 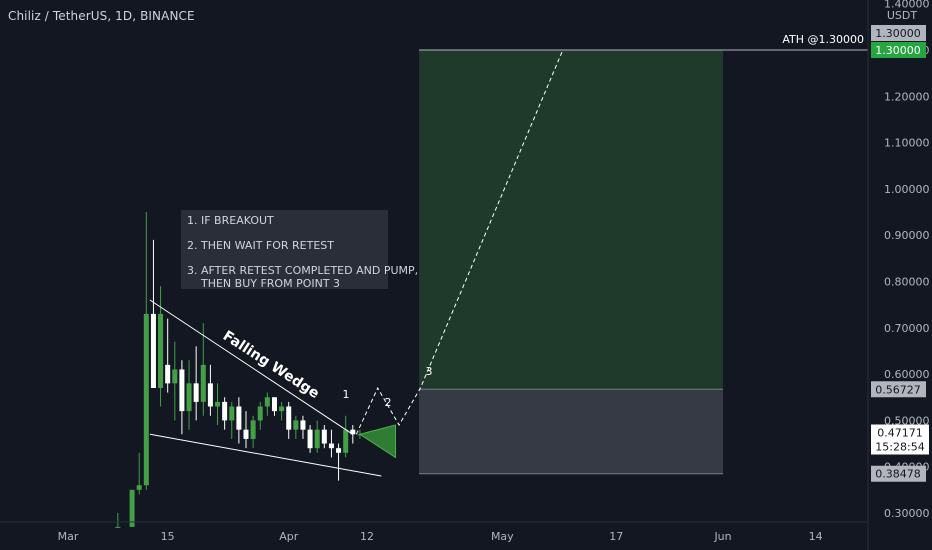 What do you see at coordinates (261, 245) in the screenshot?
I see `note-2: 2. THEN WAIT FOR RETEST` at bounding box center [261, 245].